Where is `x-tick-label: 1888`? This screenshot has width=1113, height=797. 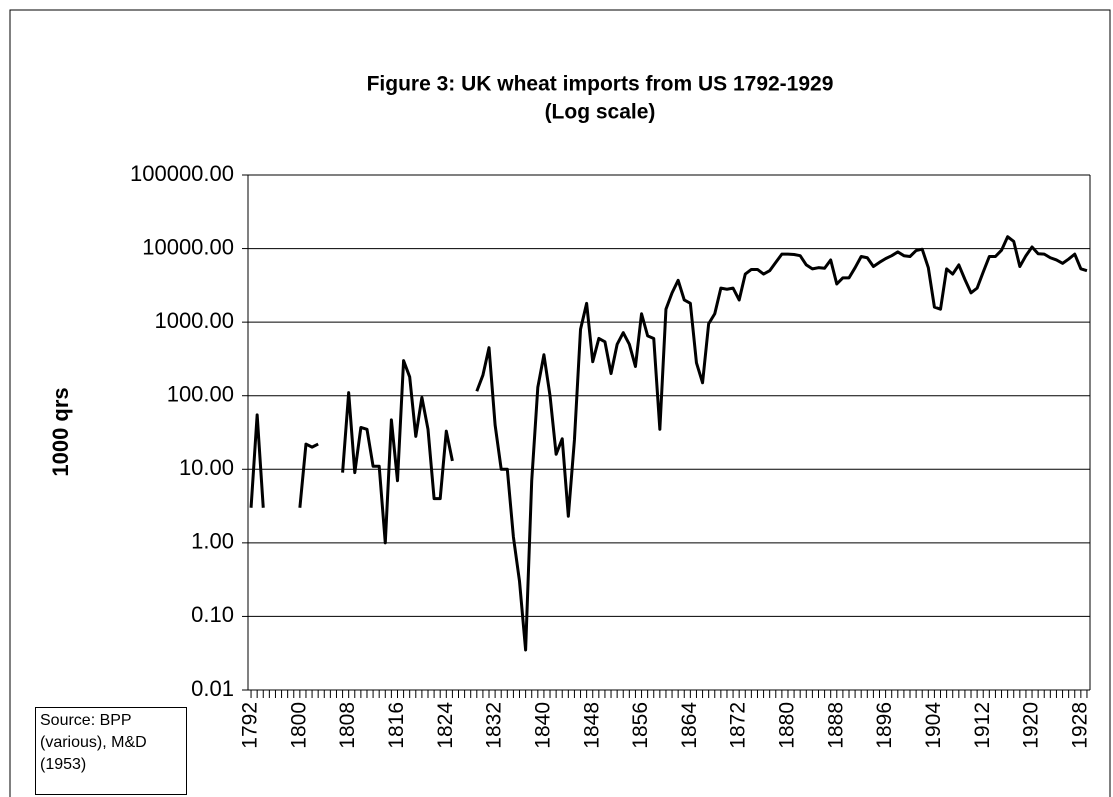
x-tick-label: 1888 is located at coordinates (835, 725).